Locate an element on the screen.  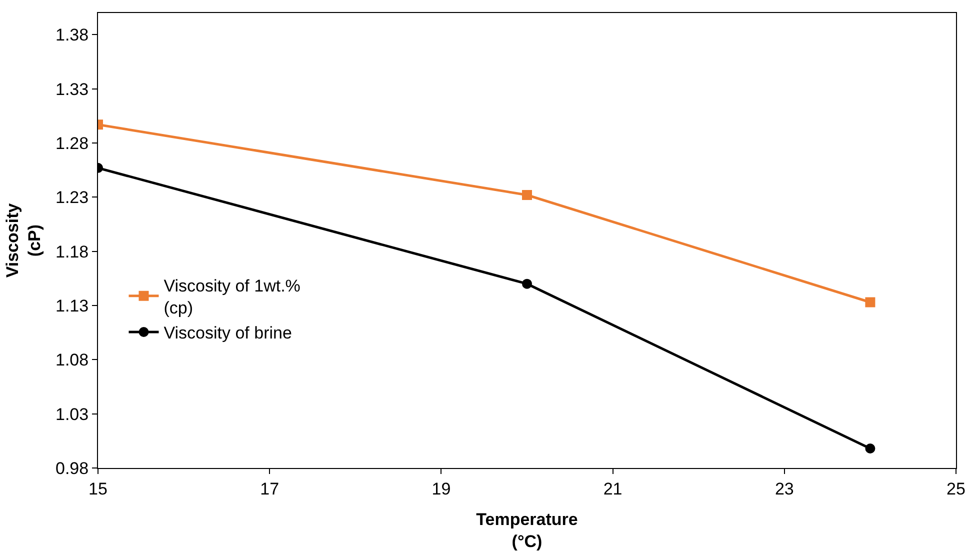
y-axis-title: Viscosity (cP) is located at coordinates (23, 240).